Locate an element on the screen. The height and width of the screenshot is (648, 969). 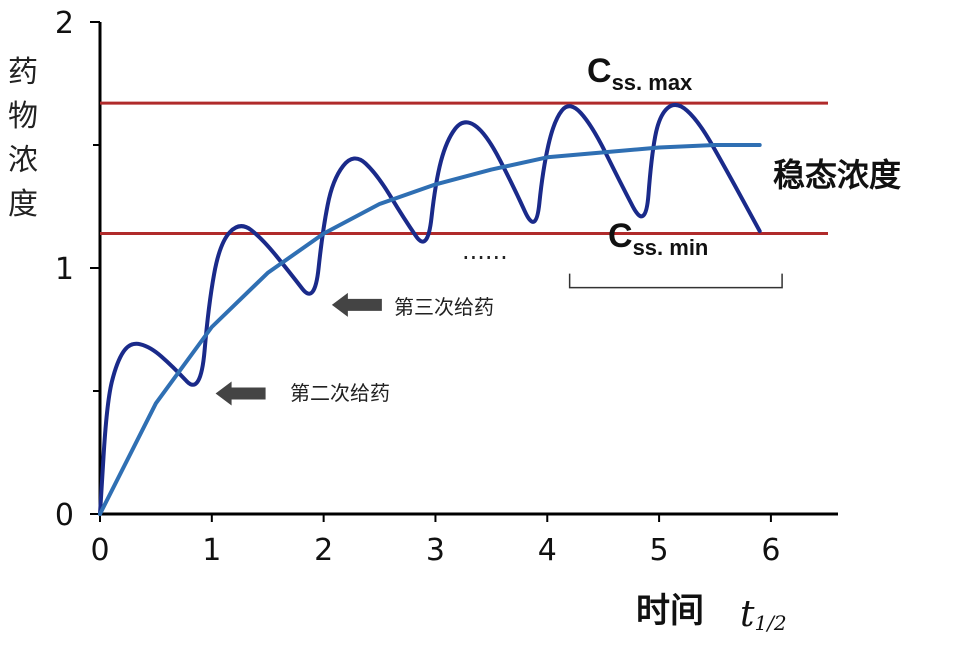
x-tick-label-6: 6 is located at coordinates (770, 550).